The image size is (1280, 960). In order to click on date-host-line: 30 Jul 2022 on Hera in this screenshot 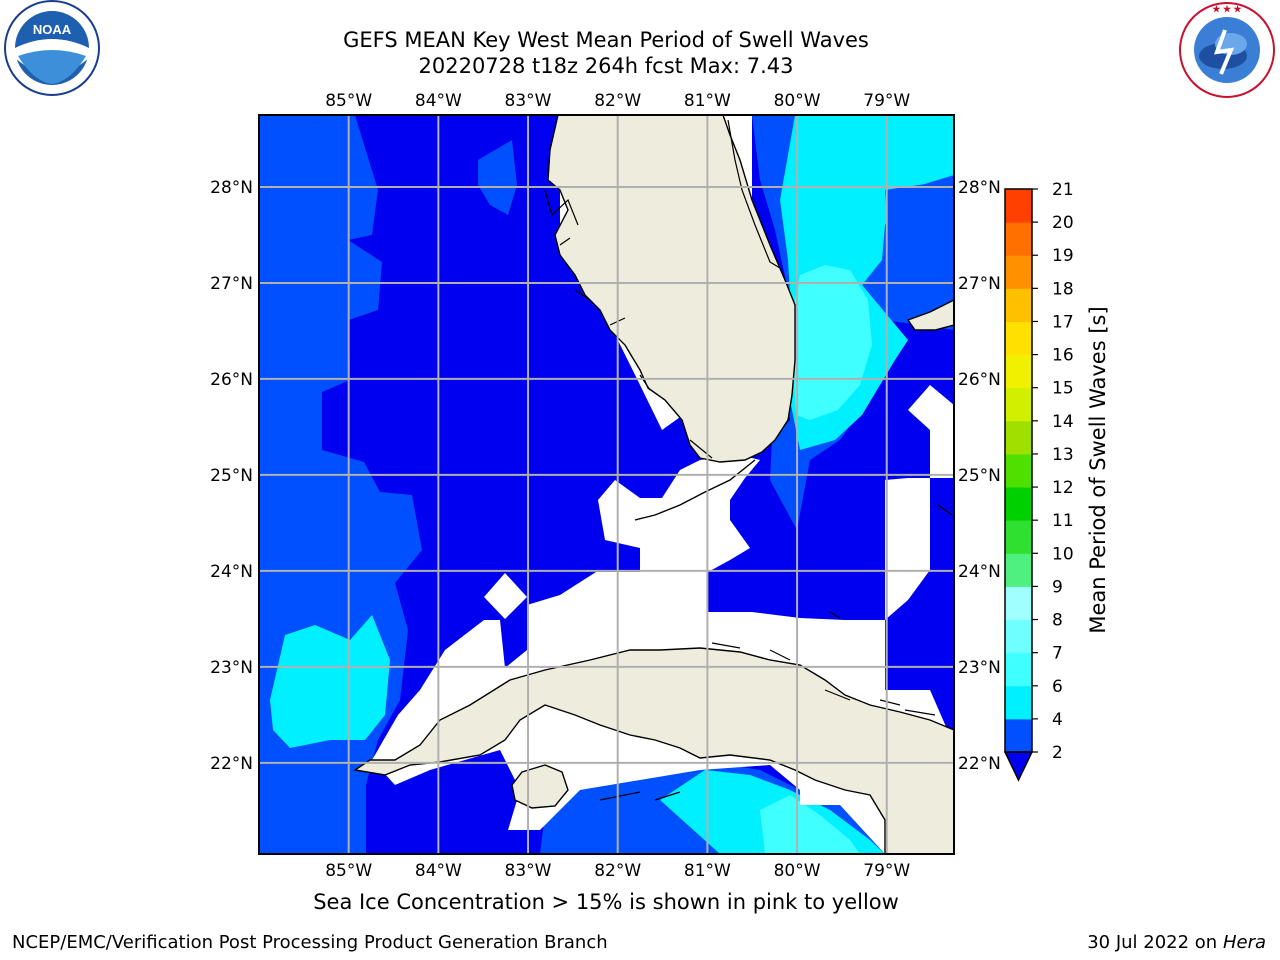, I will do `click(1176, 942)`.